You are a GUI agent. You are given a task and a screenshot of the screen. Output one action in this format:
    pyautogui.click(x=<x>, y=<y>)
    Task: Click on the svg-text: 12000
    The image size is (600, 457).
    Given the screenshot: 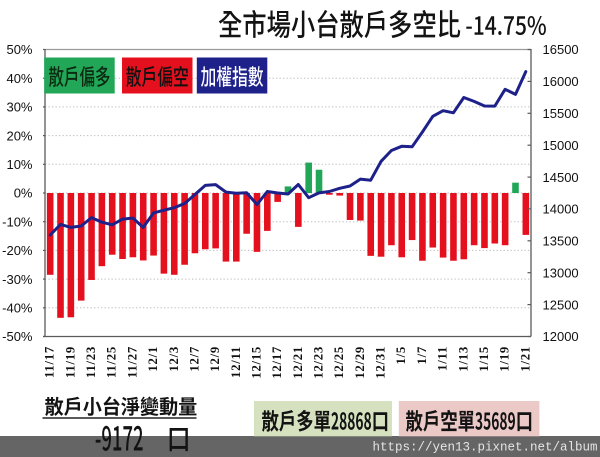 What is the action you would take?
    pyautogui.click(x=561, y=336)
    